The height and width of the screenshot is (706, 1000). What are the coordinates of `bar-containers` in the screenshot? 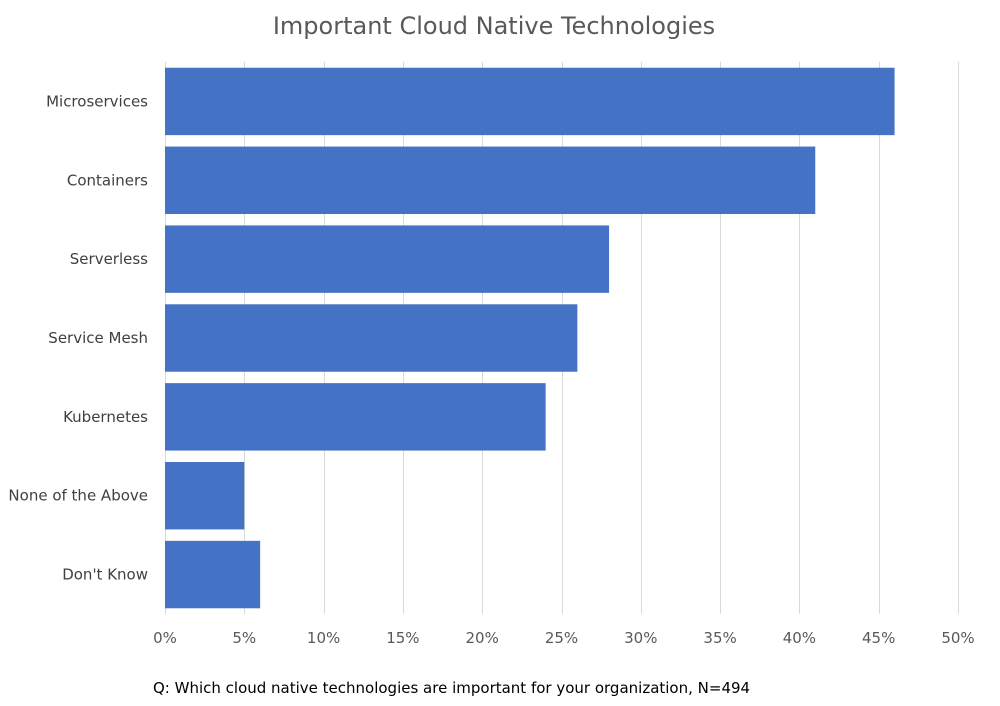 It's located at (490, 180).